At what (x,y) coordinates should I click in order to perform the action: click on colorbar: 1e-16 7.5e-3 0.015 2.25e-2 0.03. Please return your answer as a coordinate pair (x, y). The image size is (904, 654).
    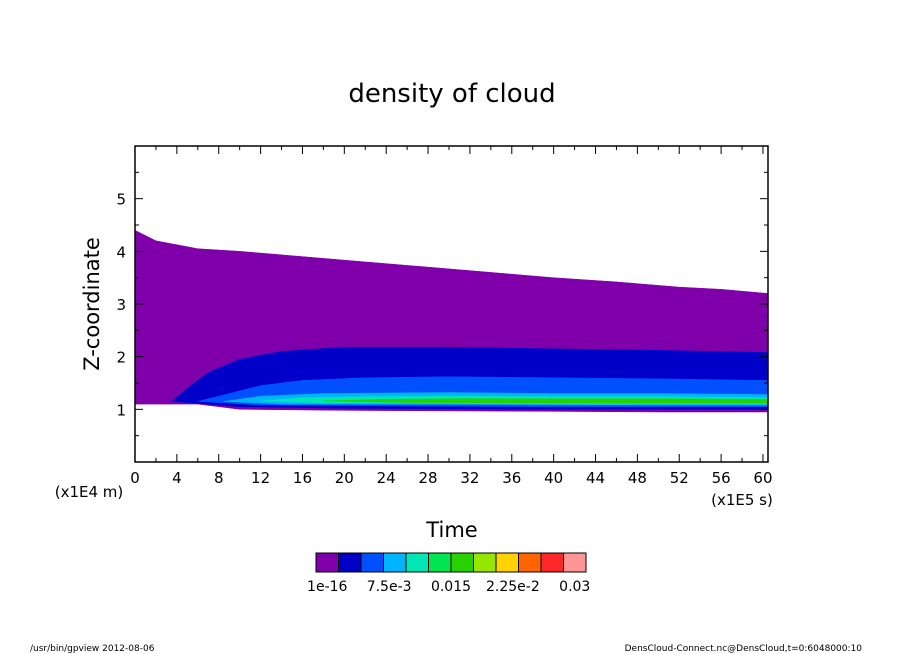
    Looking at the image, I should click on (448, 573).